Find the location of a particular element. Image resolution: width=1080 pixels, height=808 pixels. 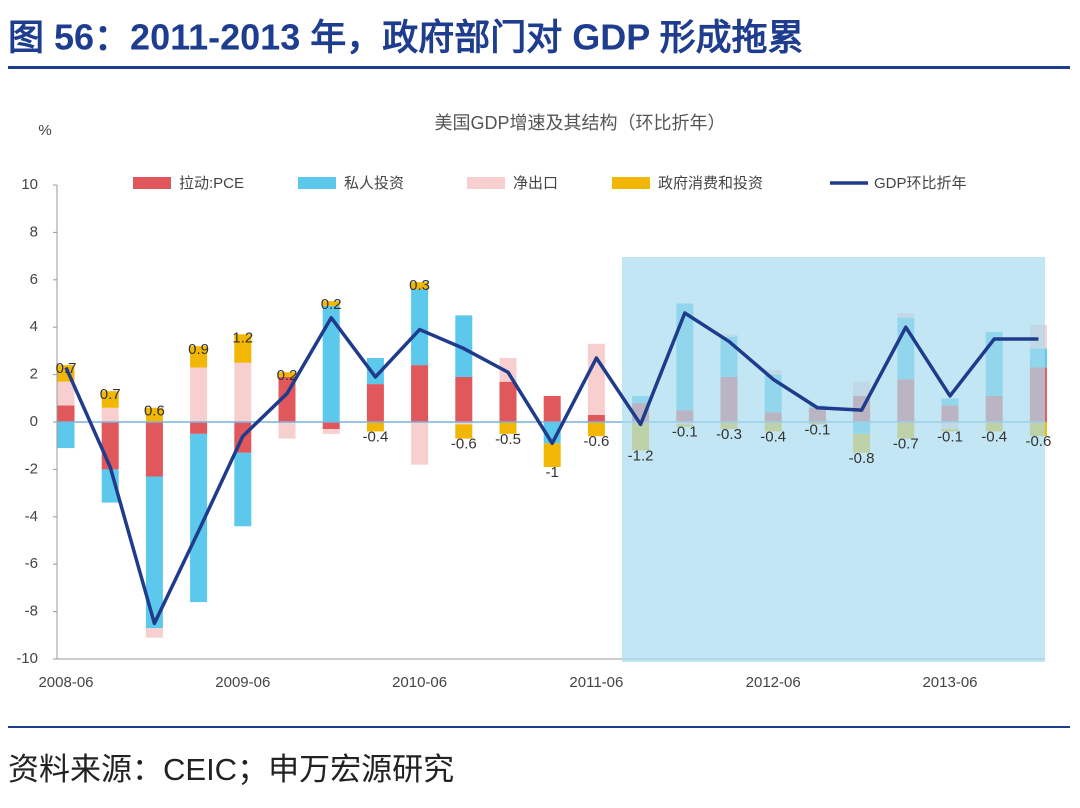

data-label: 0.9 is located at coordinates (198, 349).